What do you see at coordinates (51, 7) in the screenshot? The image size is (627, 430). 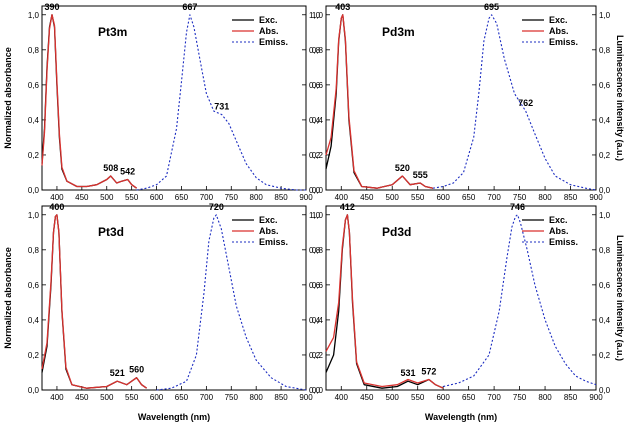 I see `peak-label: 390` at bounding box center [51, 7].